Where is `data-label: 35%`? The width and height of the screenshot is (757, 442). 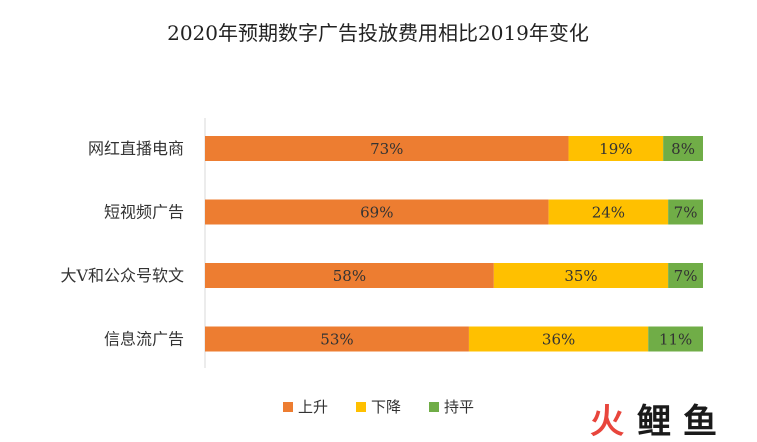
data-label: 35% is located at coordinates (580, 276).